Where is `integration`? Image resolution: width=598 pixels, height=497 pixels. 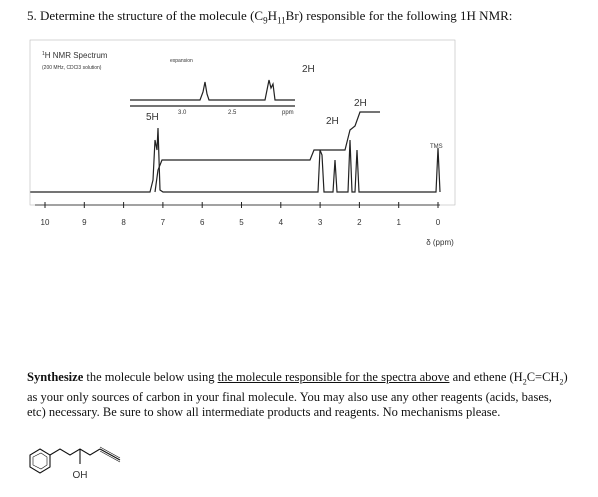 integration is located at coordinates (267, 152).